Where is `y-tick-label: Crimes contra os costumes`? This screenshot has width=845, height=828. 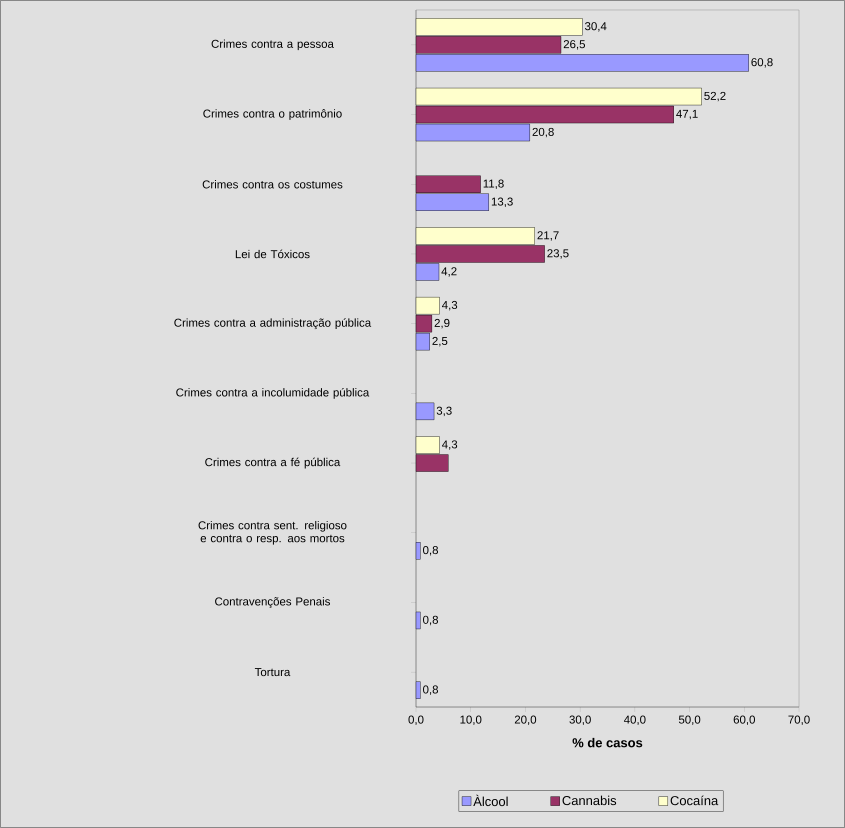 y-tick-label: Crimes contra os costumes is located at coordinates (272, 184).